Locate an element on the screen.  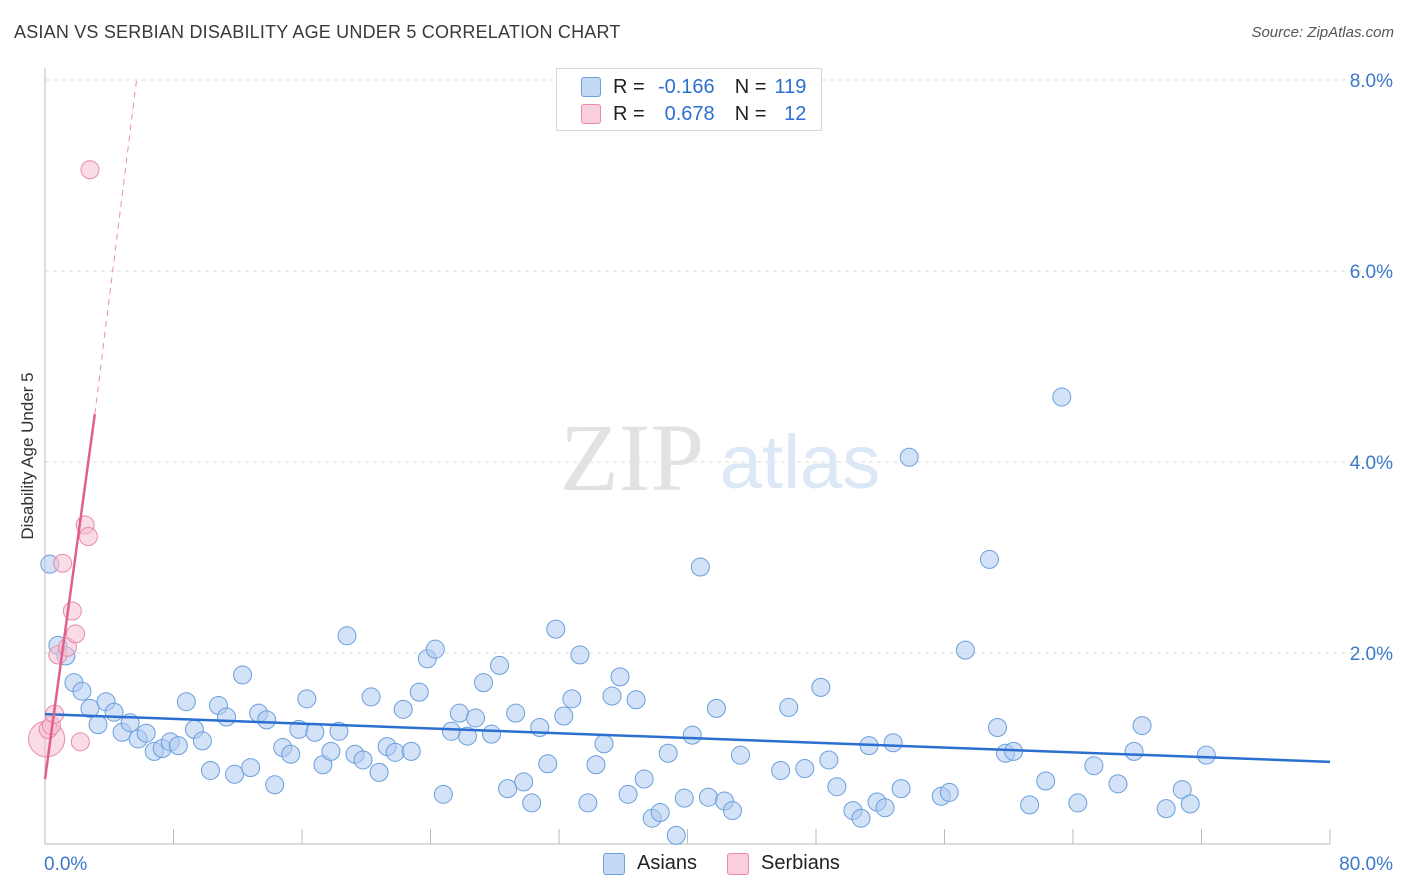
legend-row-serbians: R = 0.678 N = 12 is located at coordinates (693, 114).